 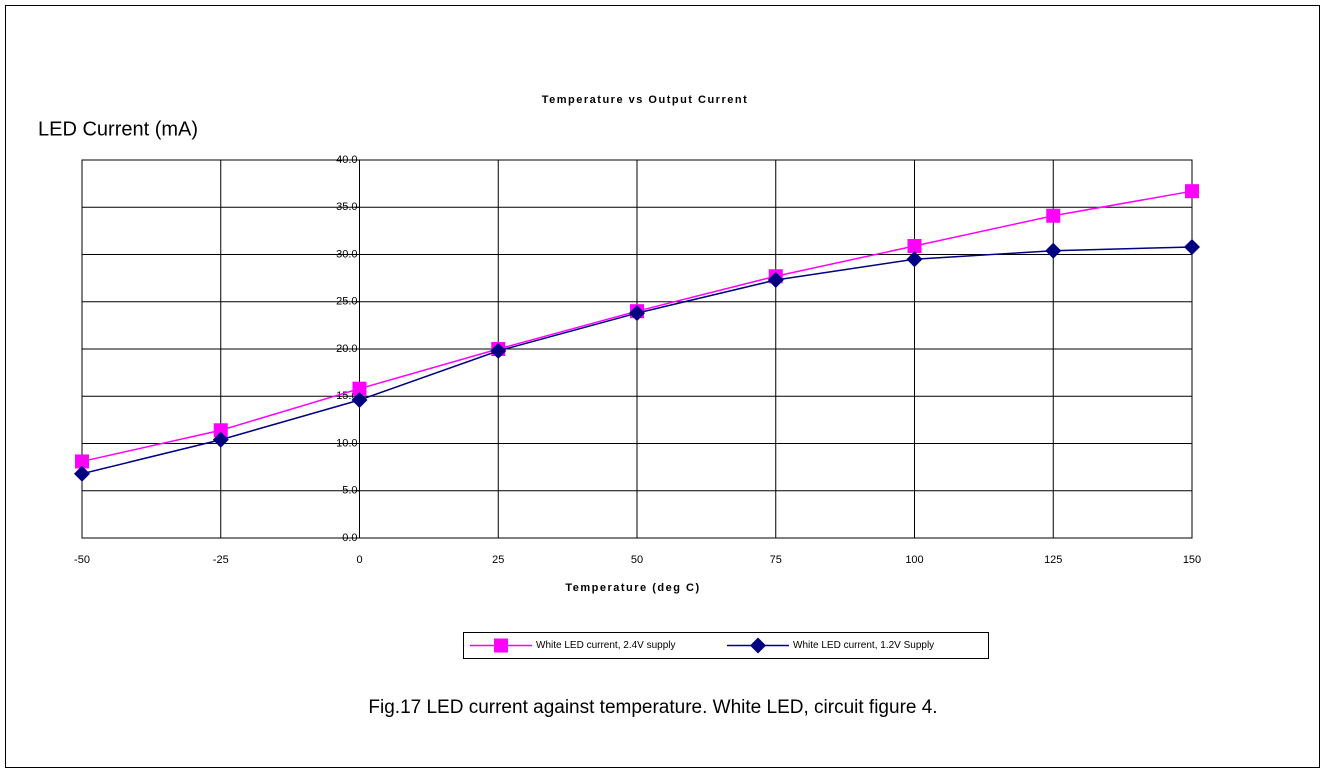 I want to click on legend-label: White LED current, 2.4V supply, so click(x=606, y=645).